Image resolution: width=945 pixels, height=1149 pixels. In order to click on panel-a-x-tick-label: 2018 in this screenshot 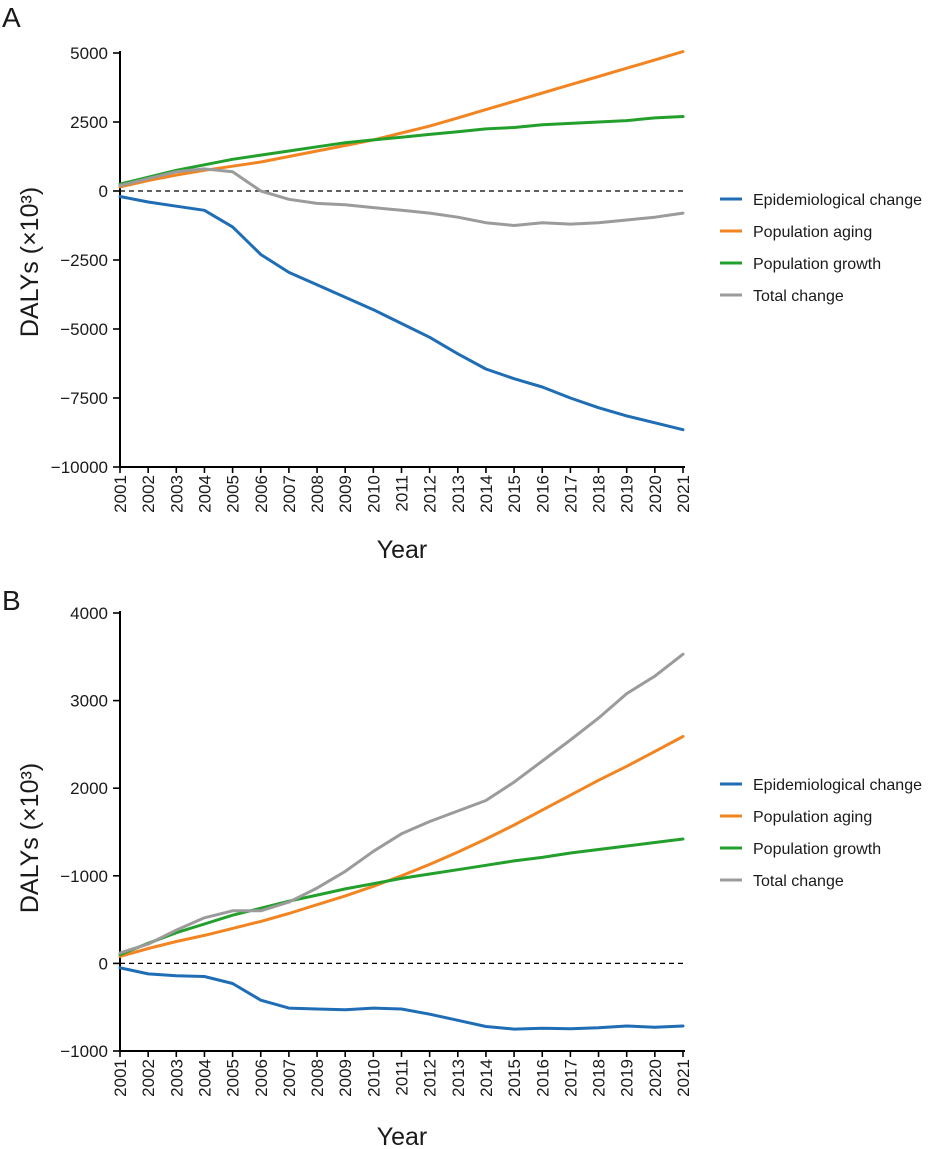, I will do `click(599, 494)`.